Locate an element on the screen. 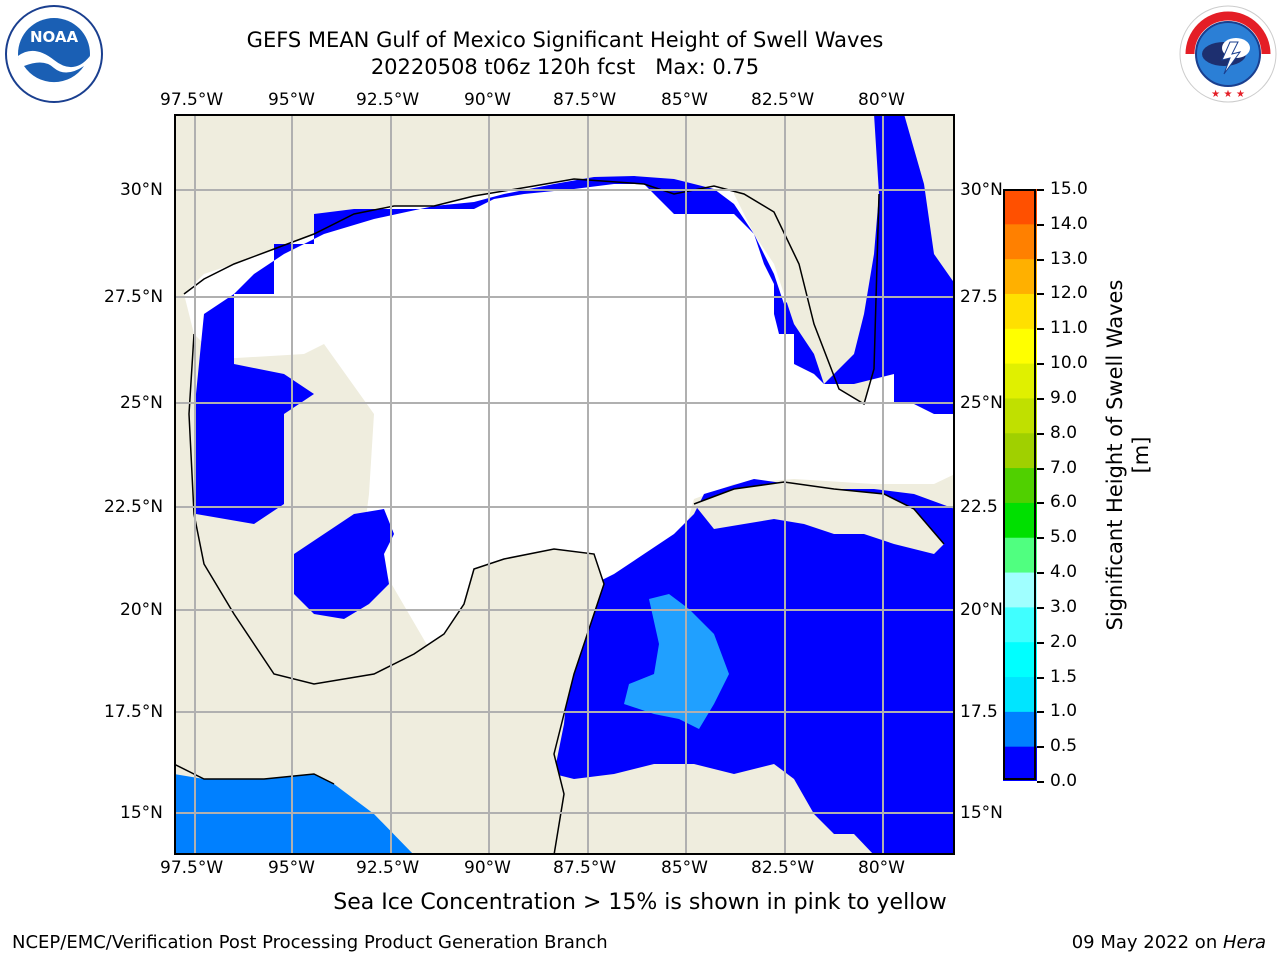 This screenshot has height=960, width=1280. cuba-land is located at coordinates (819, 518).